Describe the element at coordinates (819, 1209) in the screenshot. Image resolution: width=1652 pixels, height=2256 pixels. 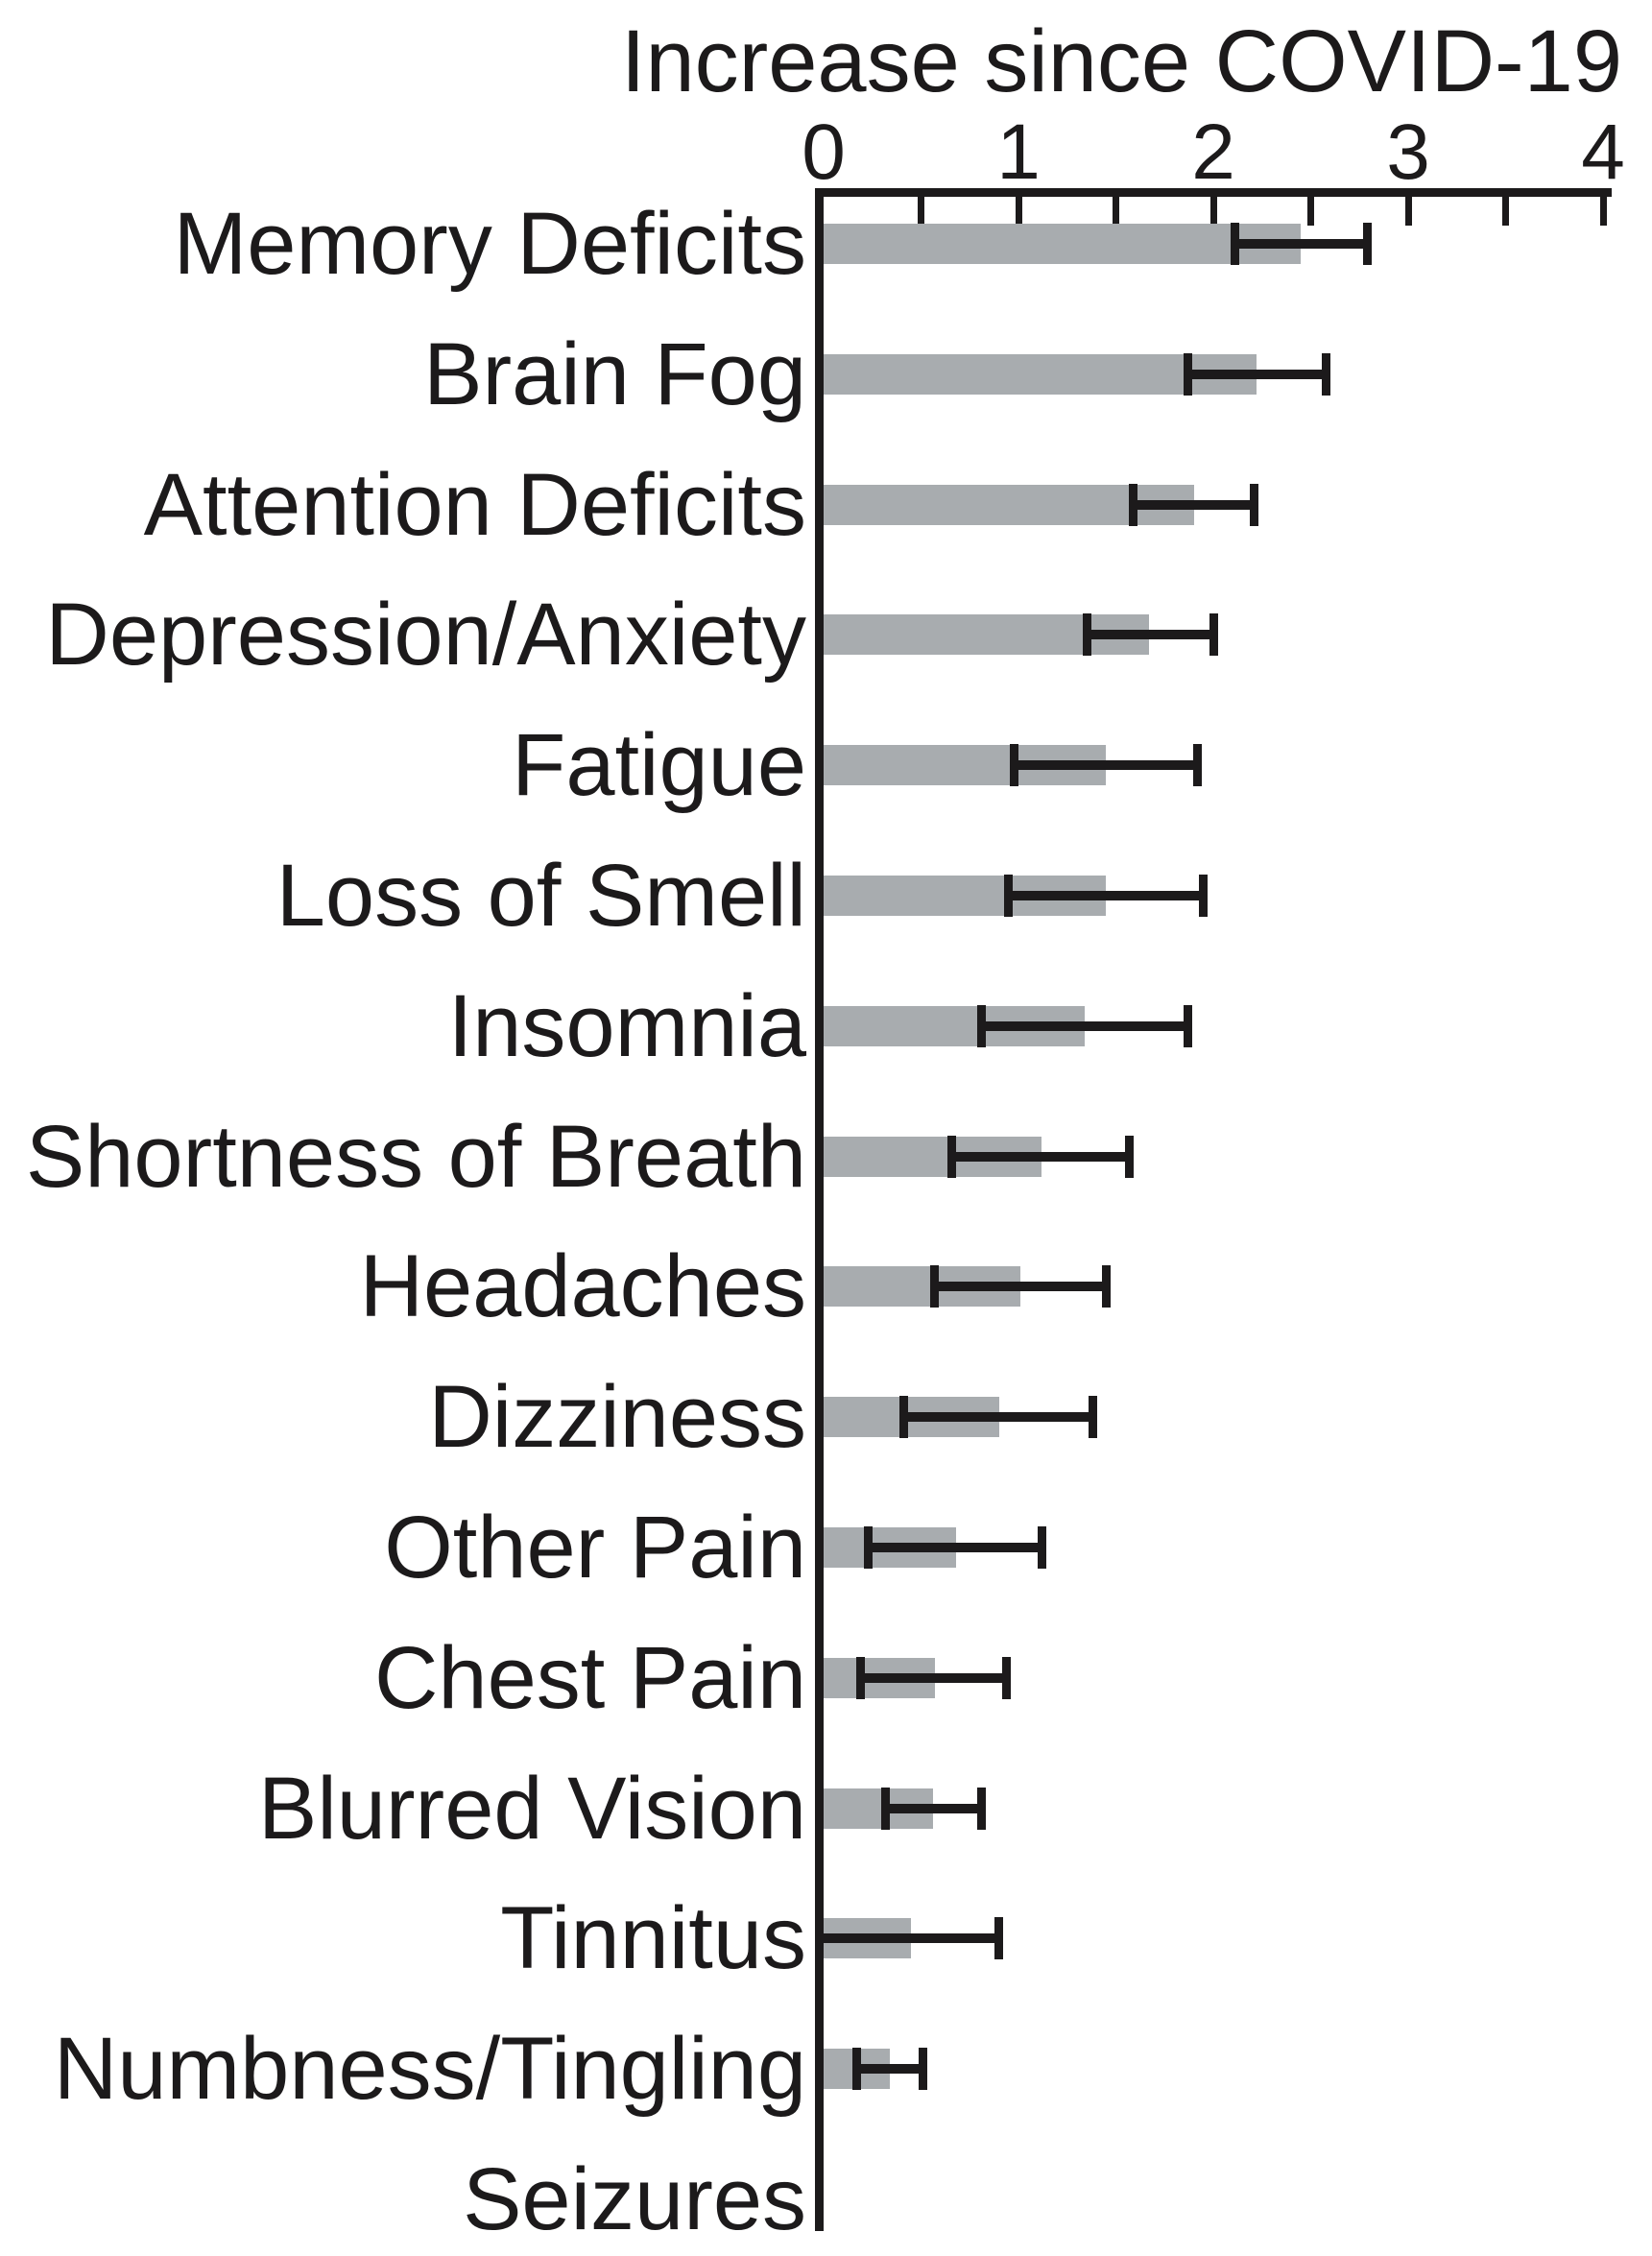
I see `y-axis-line` at that location.